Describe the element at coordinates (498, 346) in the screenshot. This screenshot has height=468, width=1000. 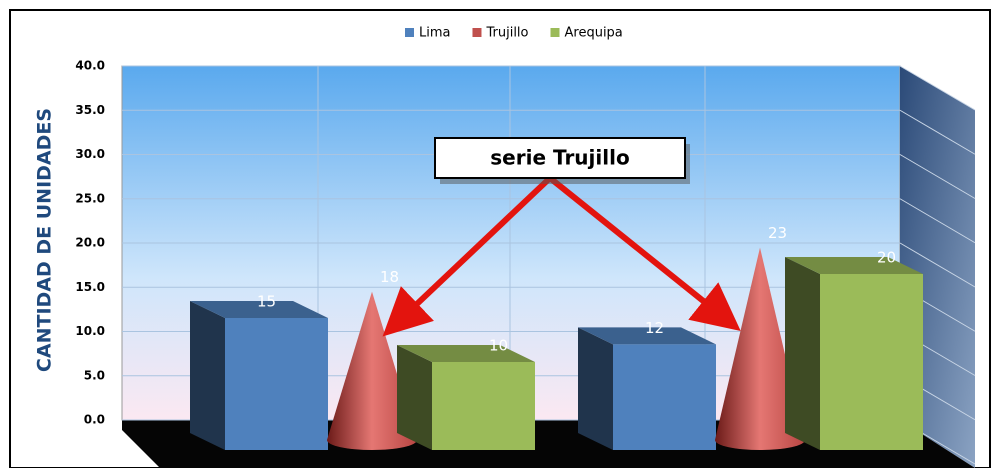
I see `value-label: 10` at that location.